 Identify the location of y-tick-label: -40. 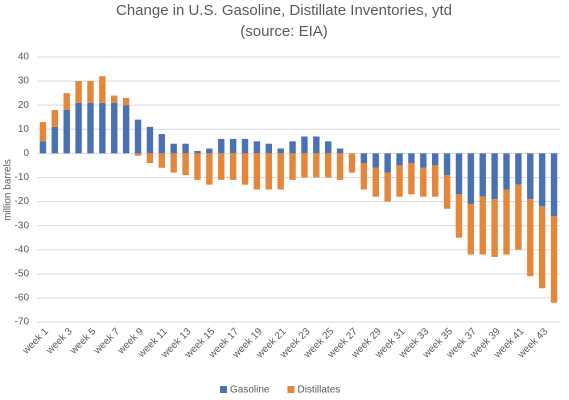
(22, 249).